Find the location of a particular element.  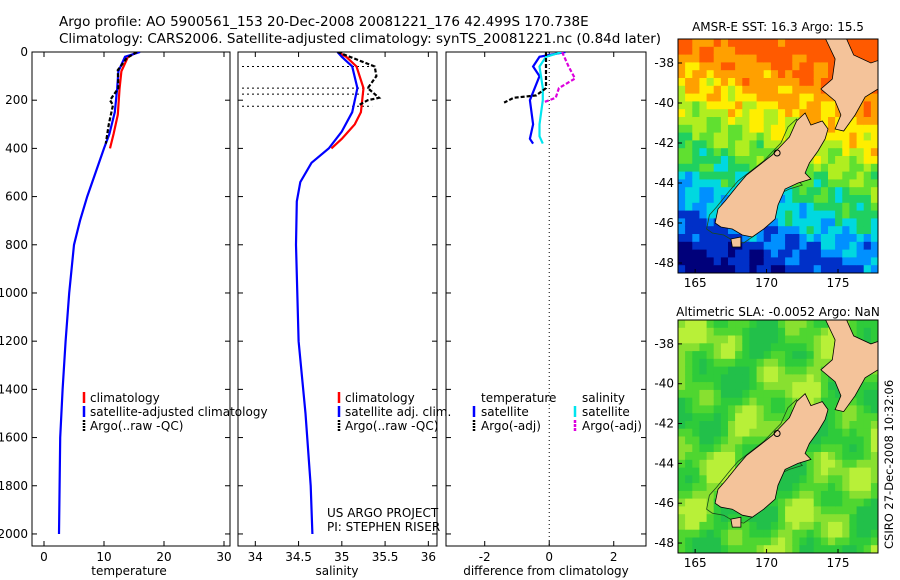

series-line-satellite-adj-clim- is located at coordinates (326, 293).